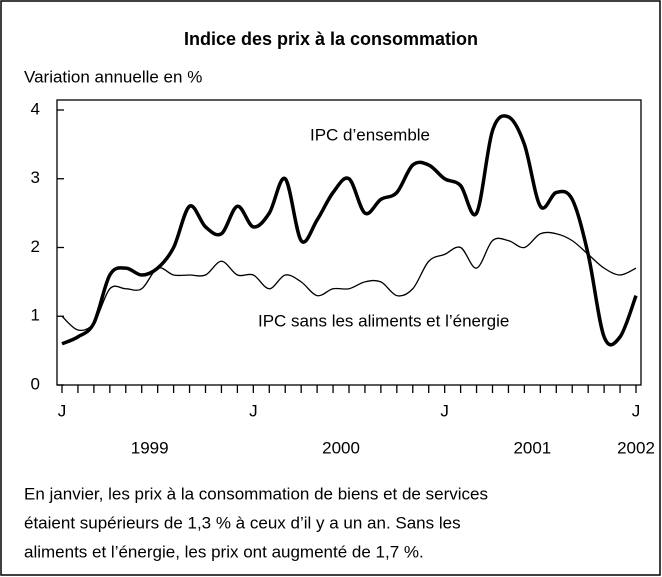 Image resolution: width=662 pixels, height=577 pixels. What do you see at coordinates (150, 447) in the screenshot?
I see `year-label: 1999` at bounding box center [150, 447].